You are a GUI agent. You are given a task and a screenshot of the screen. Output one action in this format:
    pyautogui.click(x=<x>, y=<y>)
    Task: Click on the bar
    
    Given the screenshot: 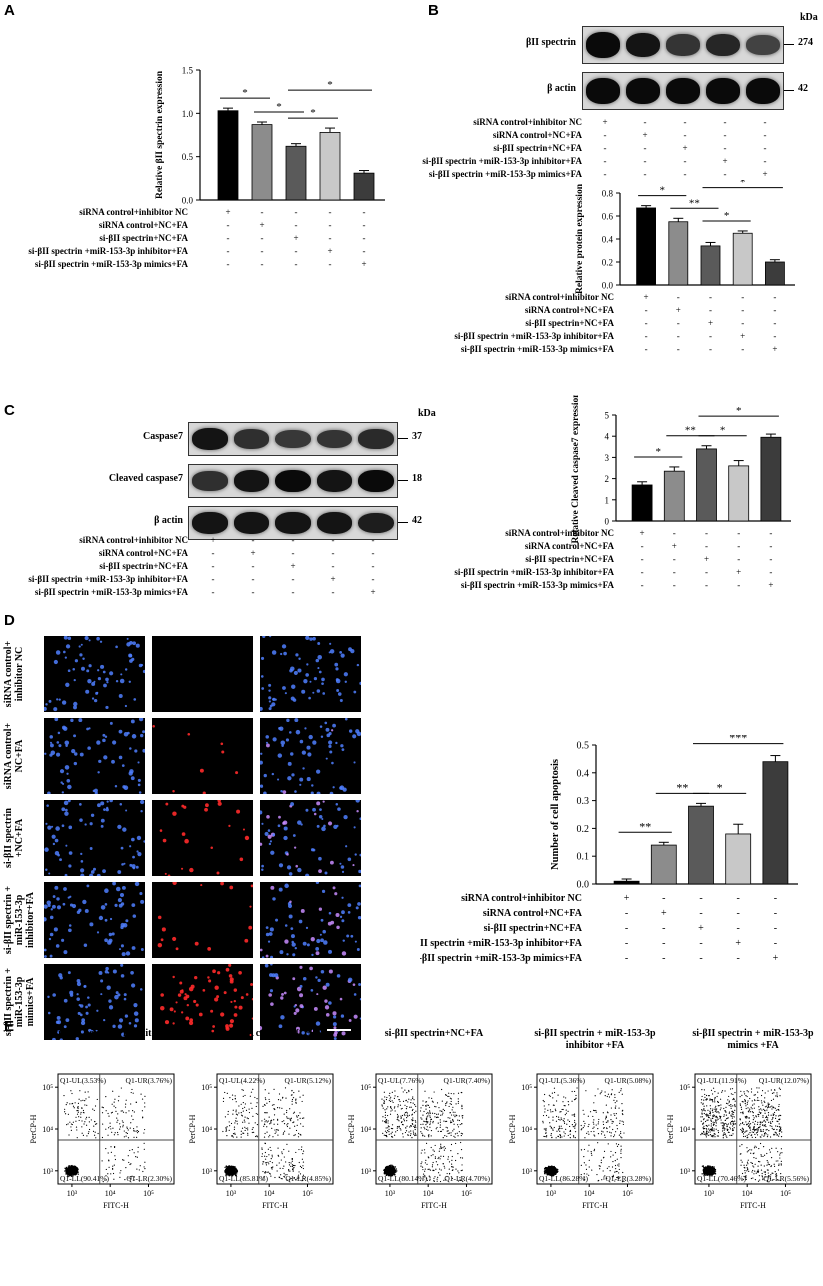 What is the action you would take?
    pyautogui.click(x=774, y=273)
    